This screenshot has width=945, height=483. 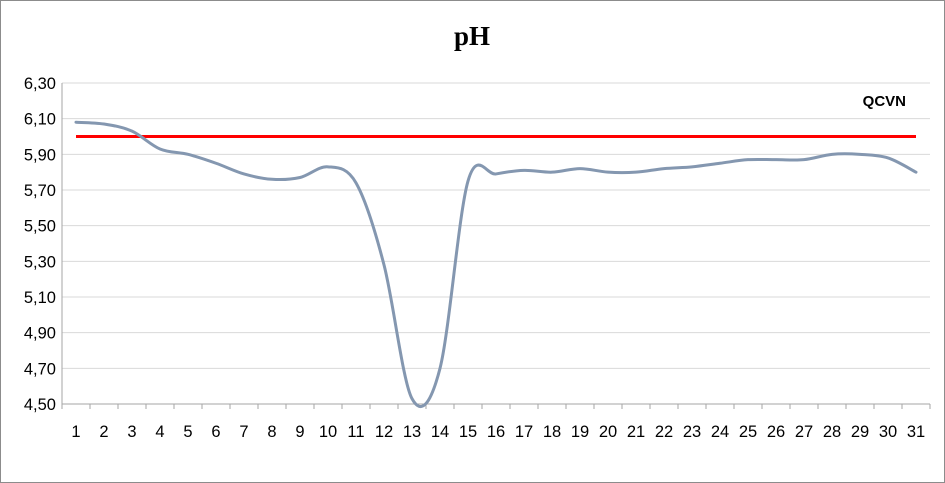 I want to click on y-tick-label: 5,10, so click(x=40, y=298).